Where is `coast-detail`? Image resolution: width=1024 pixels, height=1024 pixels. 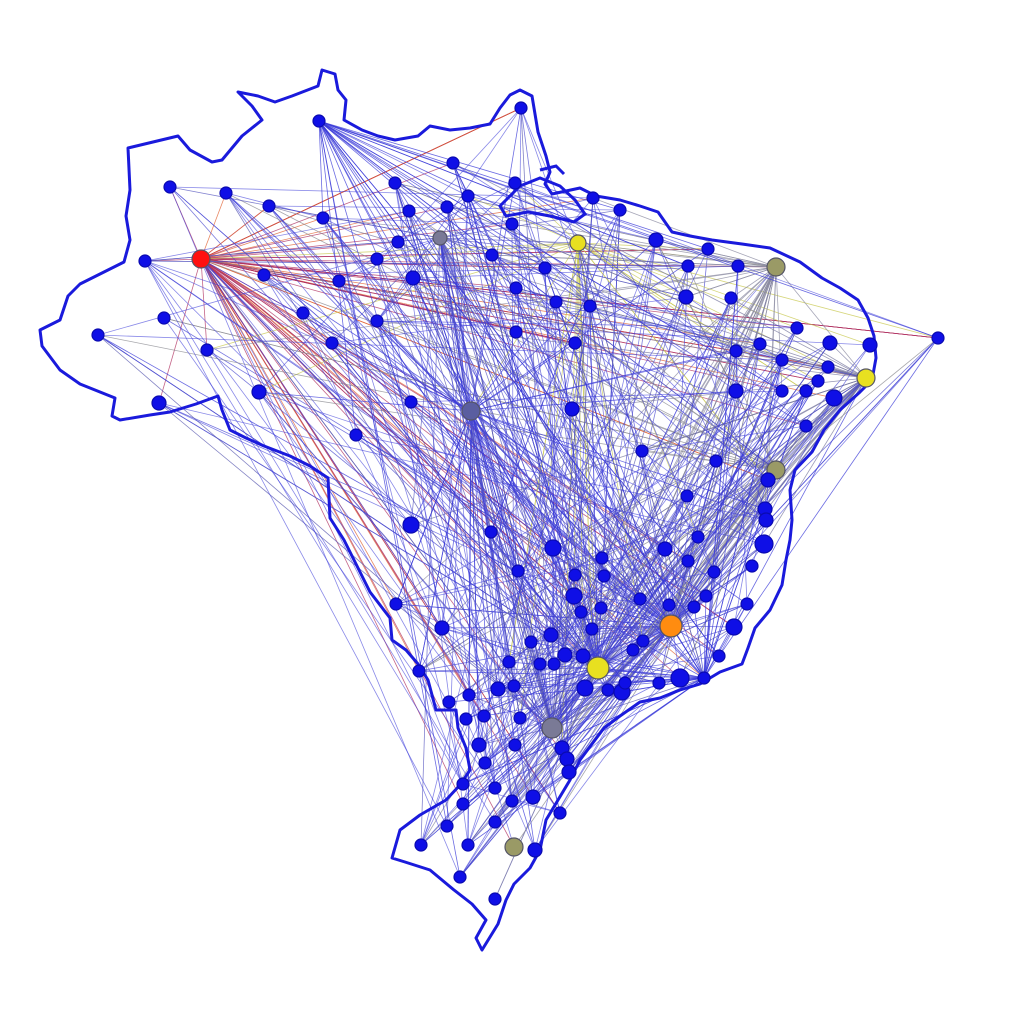
coast-detail is located at coordinates (543, 194).